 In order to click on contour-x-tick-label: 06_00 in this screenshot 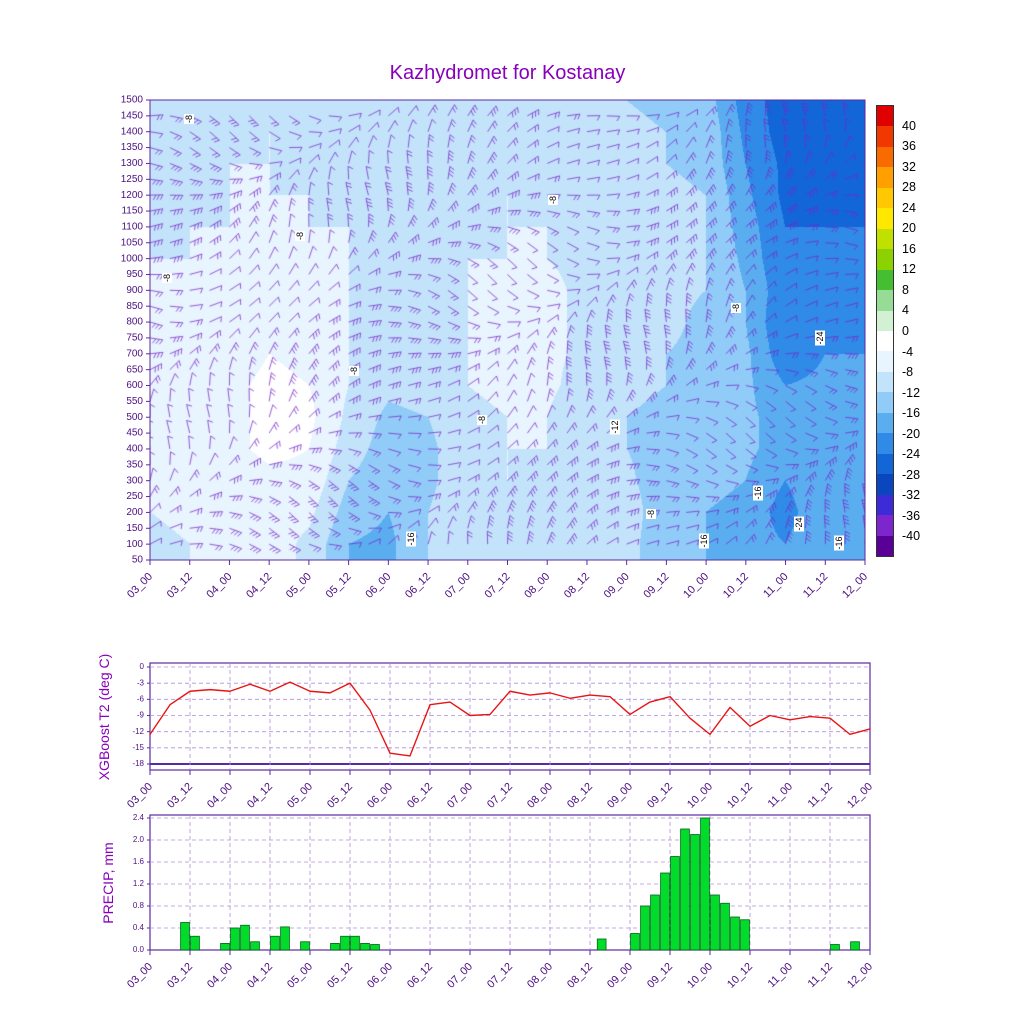, I will do `click(378, 586)`.